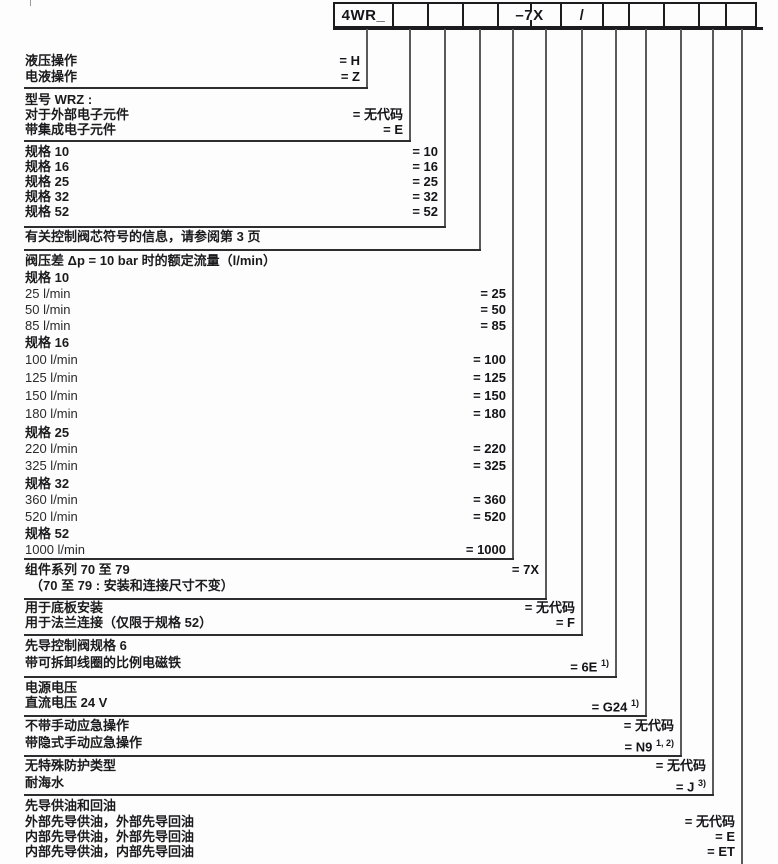  Describe the element at coordinates (489, 395) in the screenshot. I see `option-row-code: = 150` at that location.